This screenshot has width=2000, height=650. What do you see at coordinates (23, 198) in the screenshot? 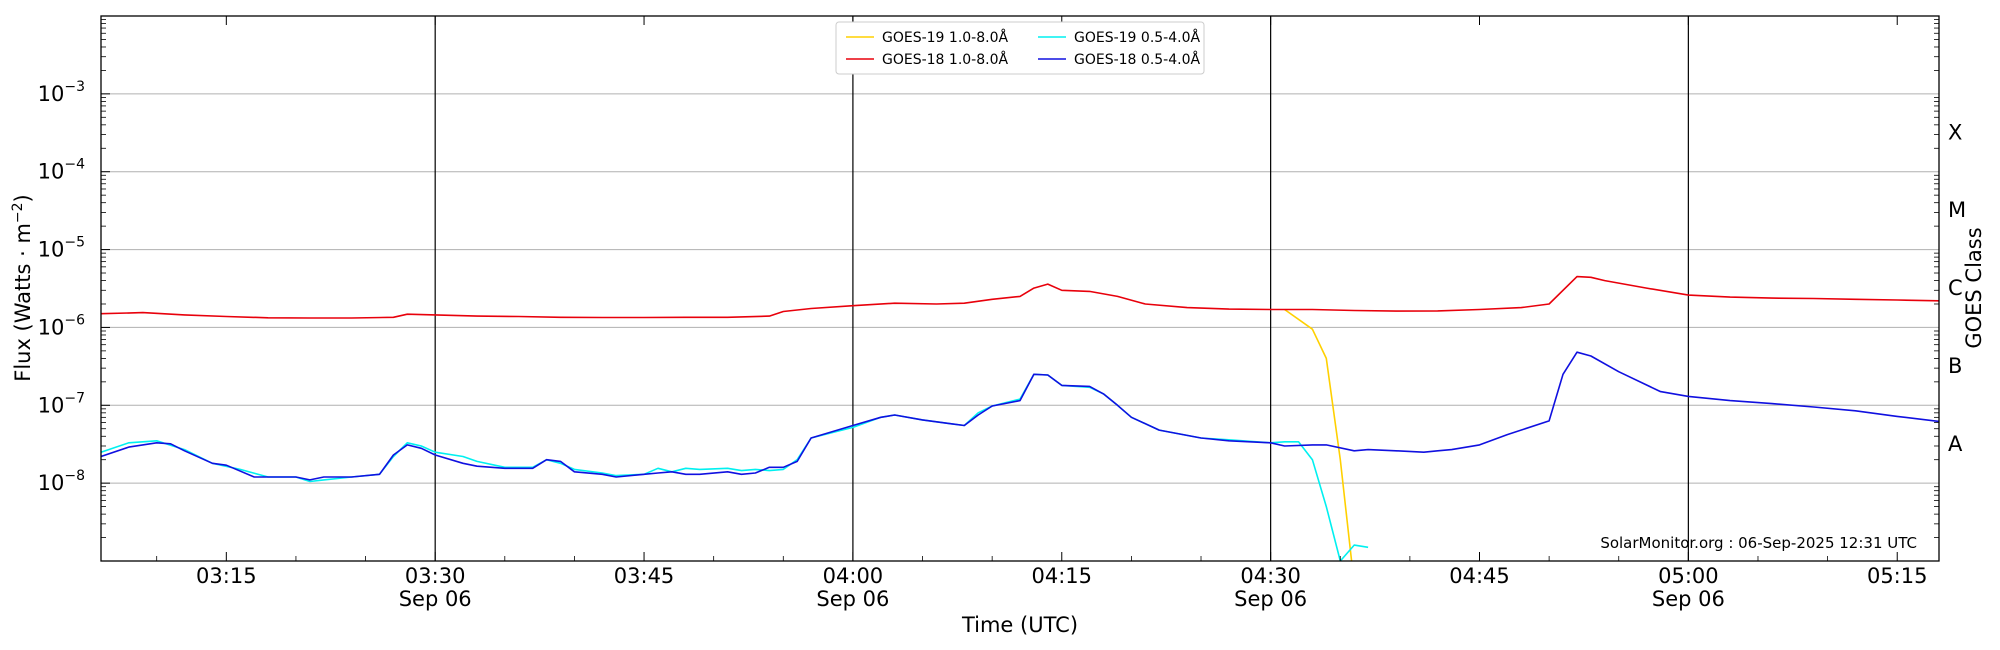
I see `y-axis-title-close: )` at bounding box center [23, 198].